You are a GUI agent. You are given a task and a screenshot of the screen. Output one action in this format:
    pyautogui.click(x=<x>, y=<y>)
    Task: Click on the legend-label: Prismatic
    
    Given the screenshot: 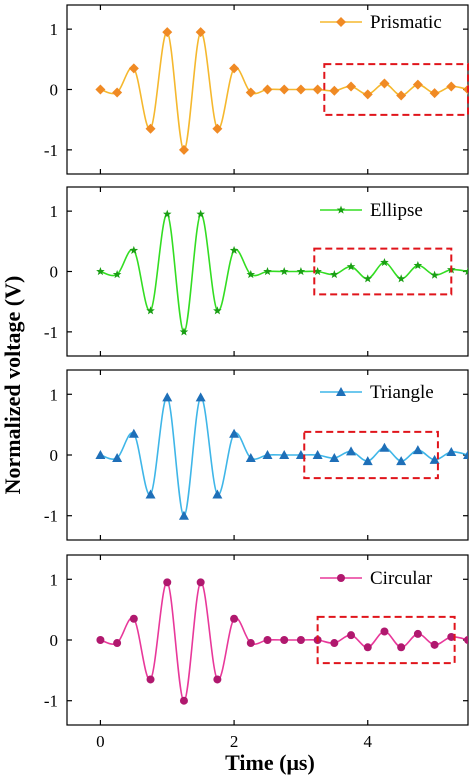 What is the action you would take?
    pyautogui.click(x=406, y=22)
    